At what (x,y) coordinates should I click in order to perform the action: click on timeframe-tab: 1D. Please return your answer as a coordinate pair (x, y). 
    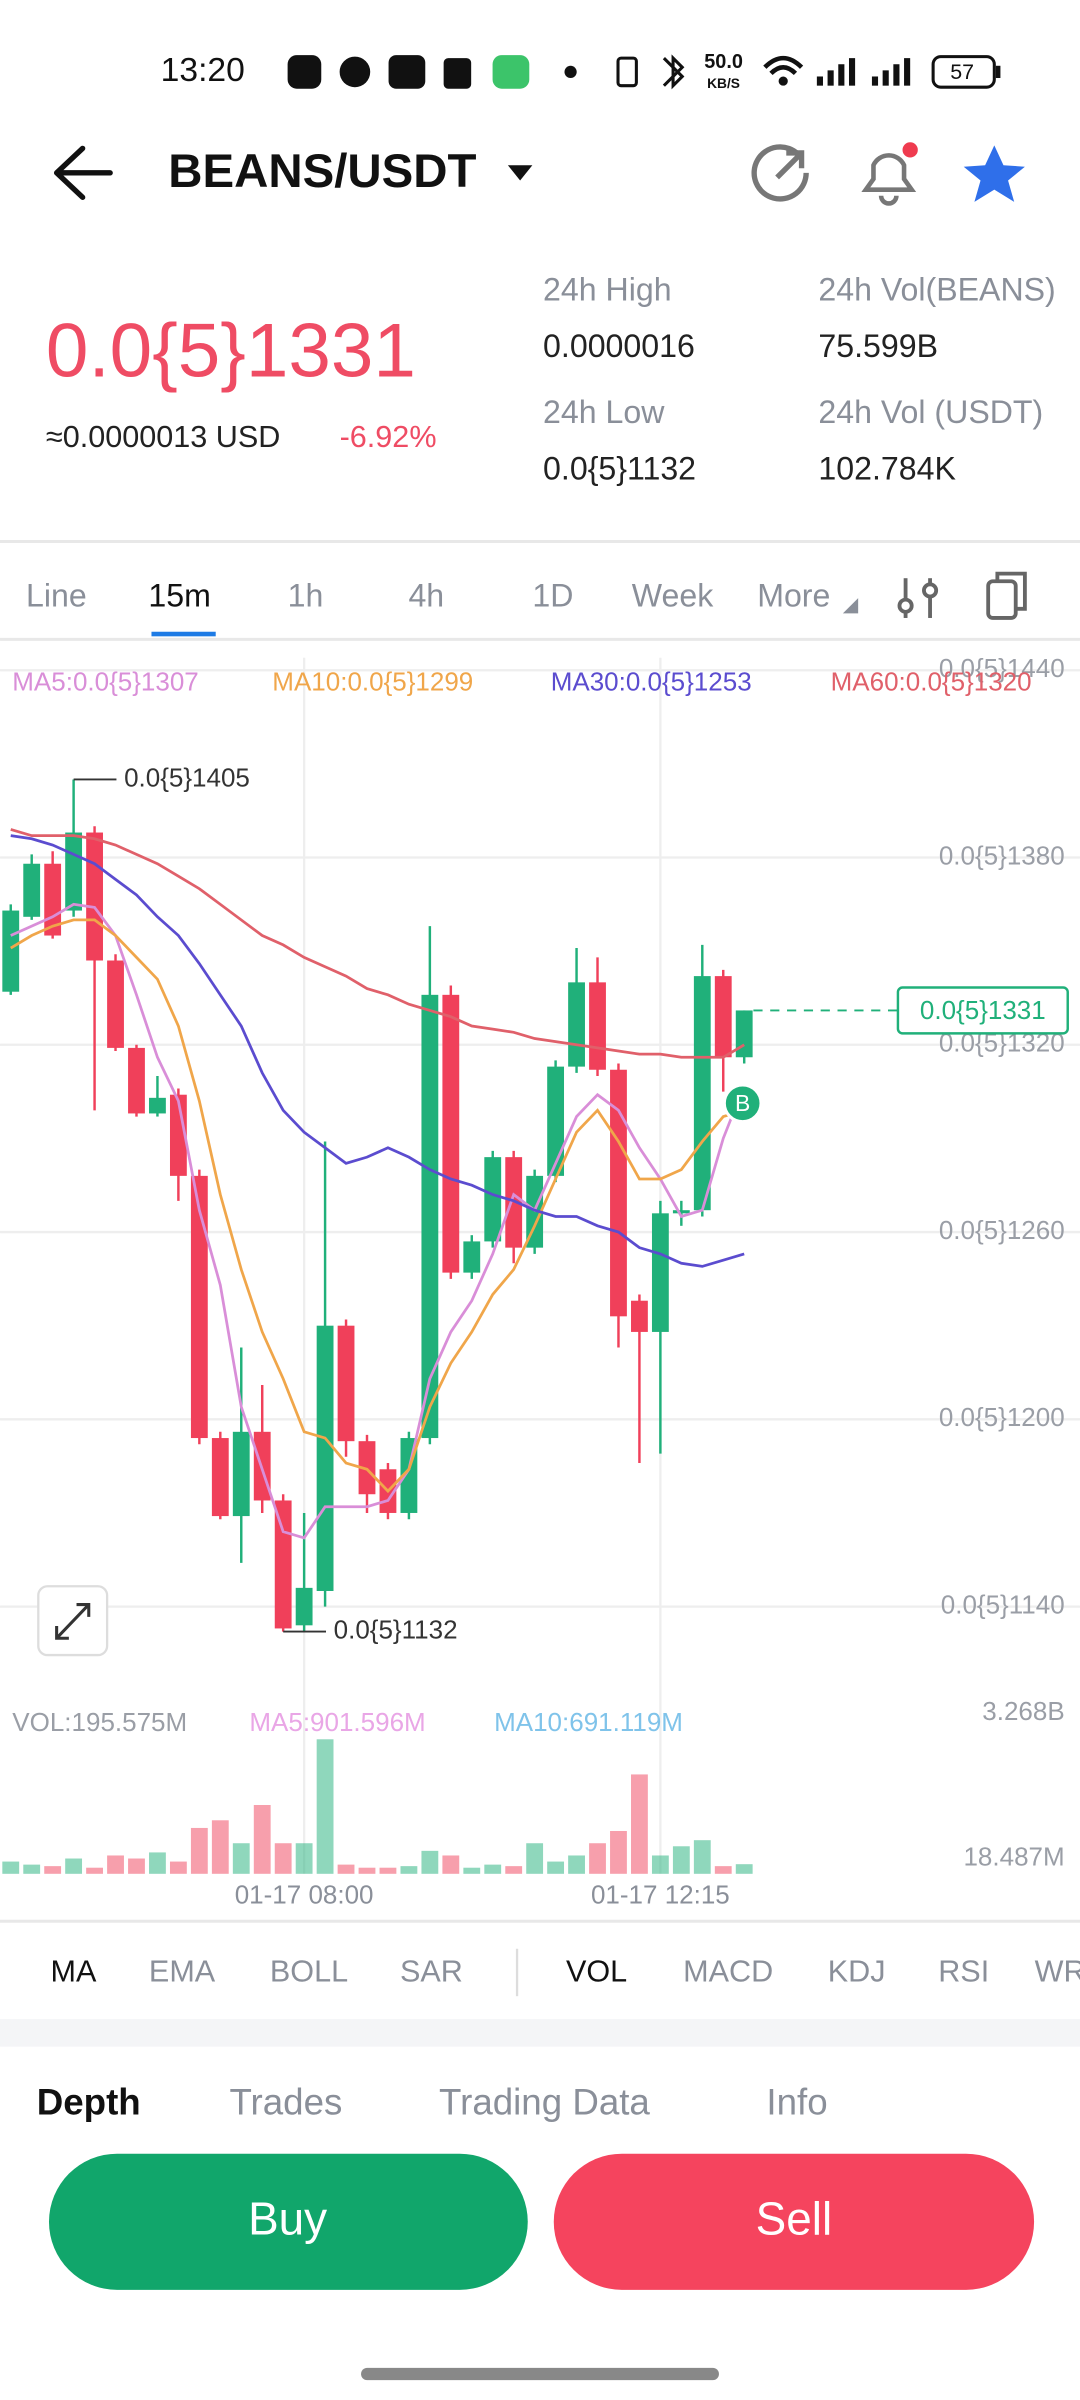
    Looking at the image, I should click on (552, 596).